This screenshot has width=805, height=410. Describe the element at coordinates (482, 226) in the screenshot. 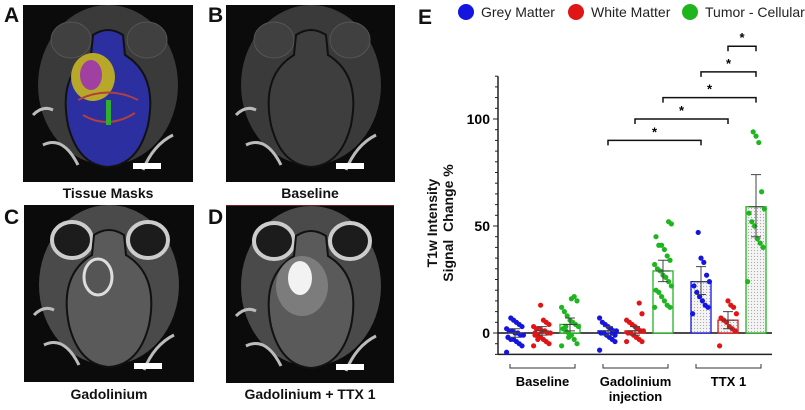

I see `y-tick-label: 50` at that location.